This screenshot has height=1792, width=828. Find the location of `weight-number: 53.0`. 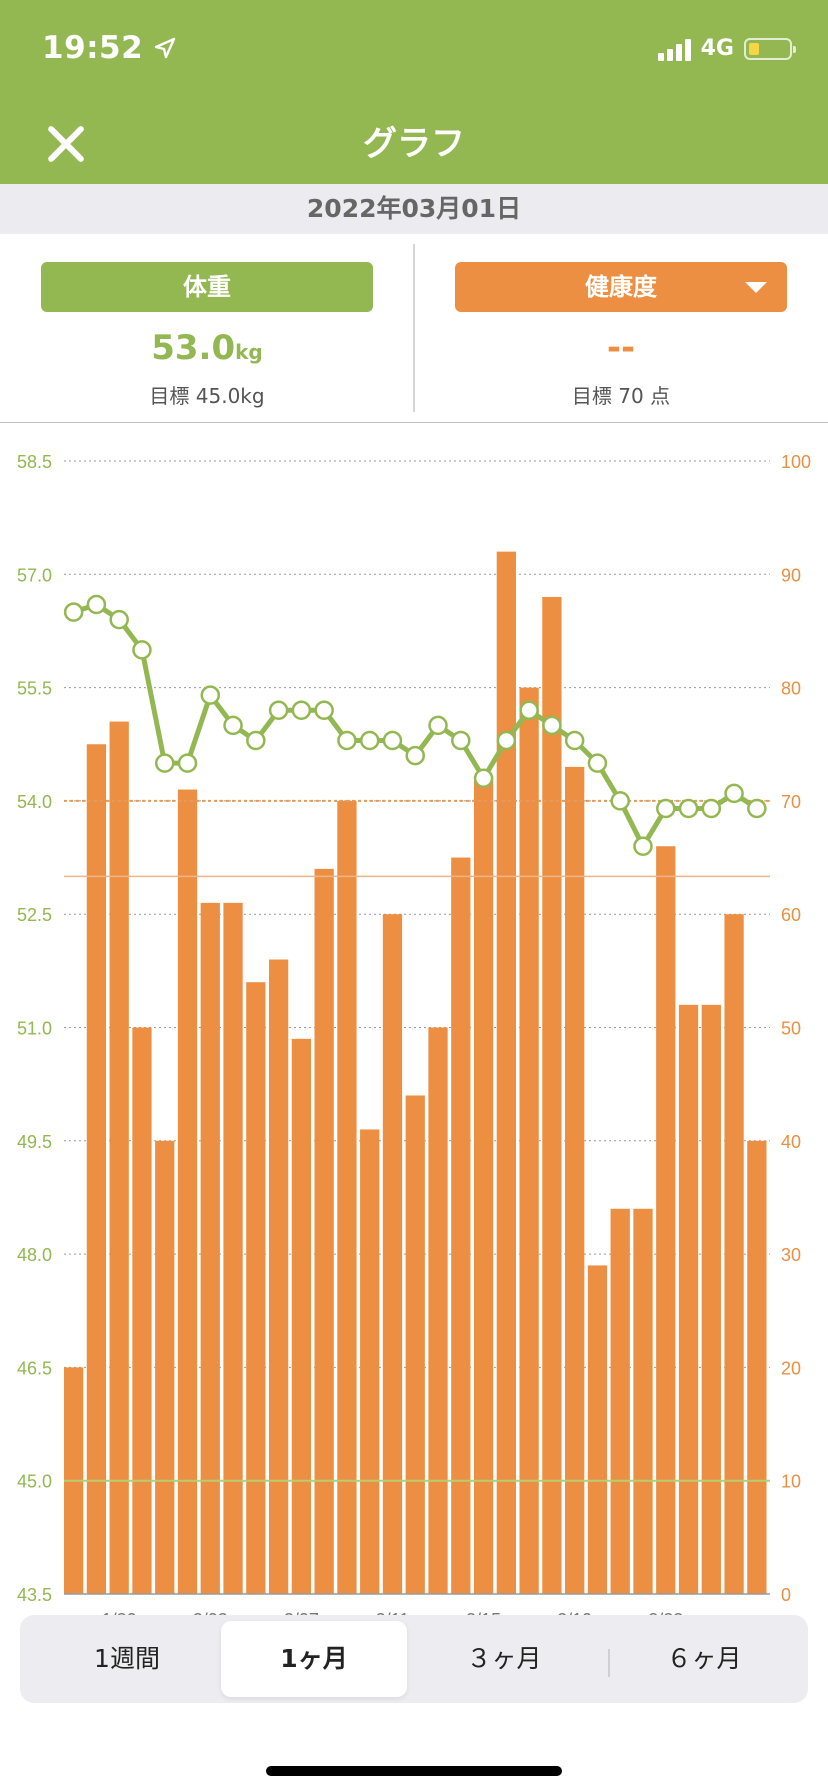

weight-number: 53.0 is located at coordinates (193, 348).